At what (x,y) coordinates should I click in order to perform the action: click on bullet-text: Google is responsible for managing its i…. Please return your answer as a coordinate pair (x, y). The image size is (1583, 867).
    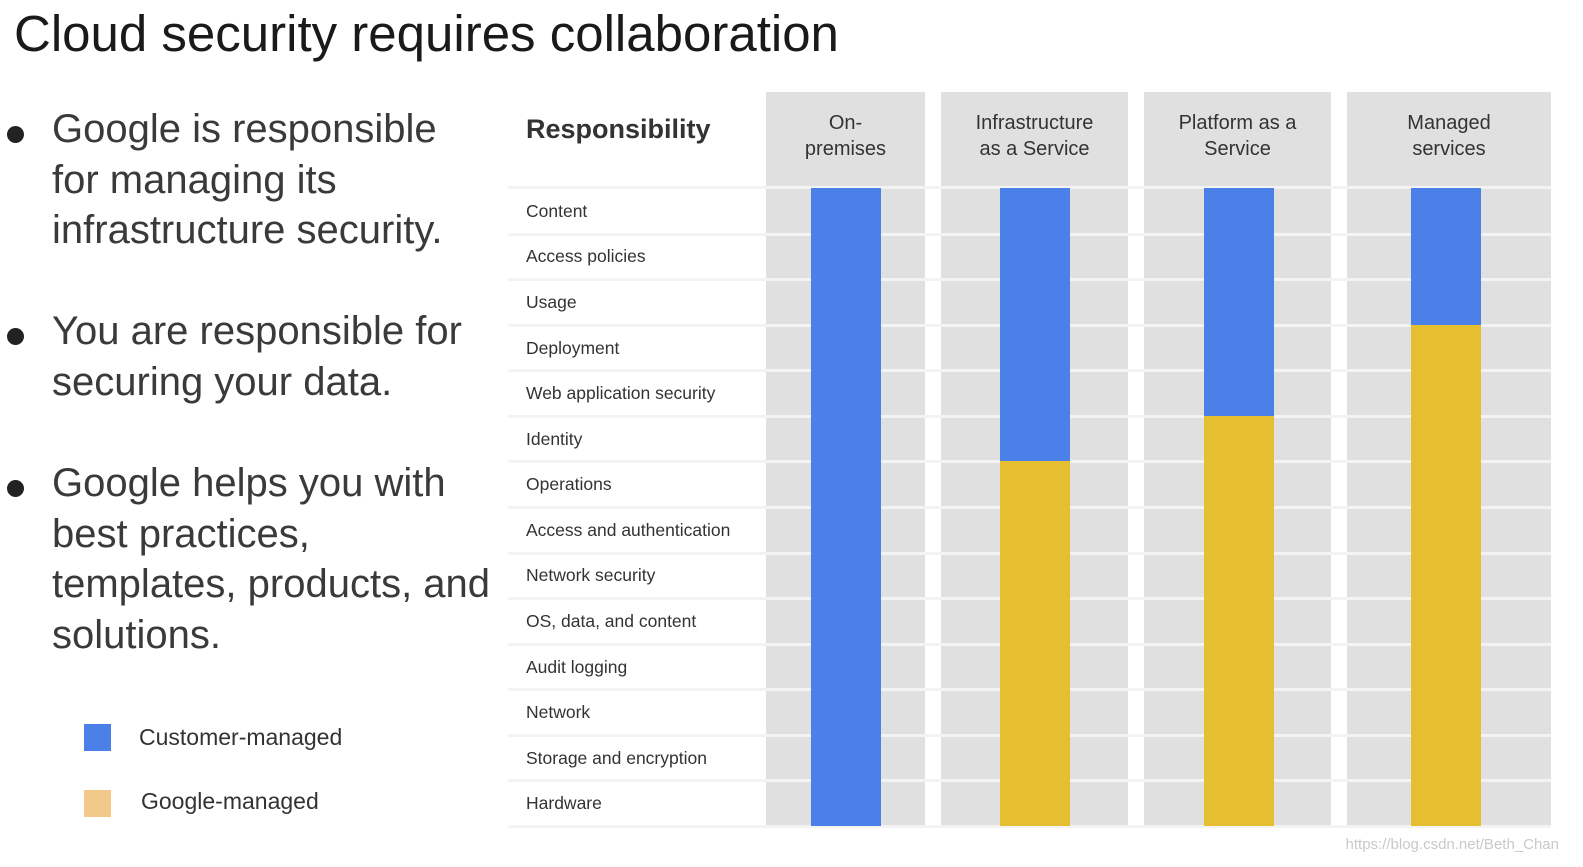
    Looking at the image, I should click on (247, 179).